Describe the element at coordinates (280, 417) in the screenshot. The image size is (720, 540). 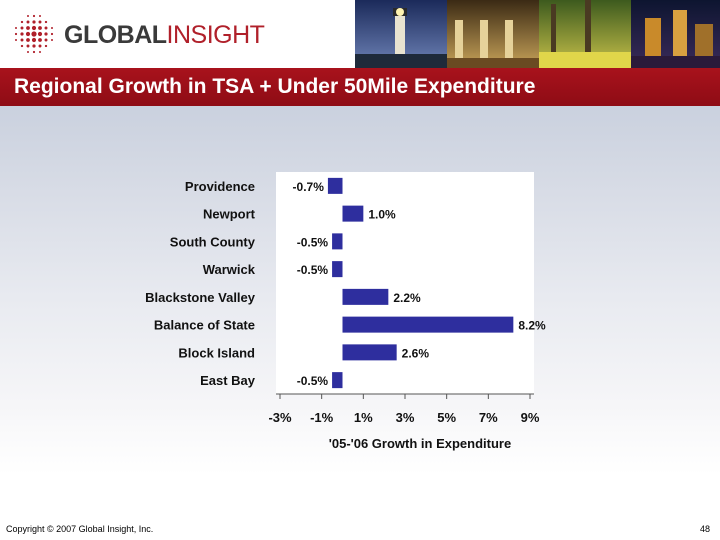
I see `x-tick-label: -3%` at that location.